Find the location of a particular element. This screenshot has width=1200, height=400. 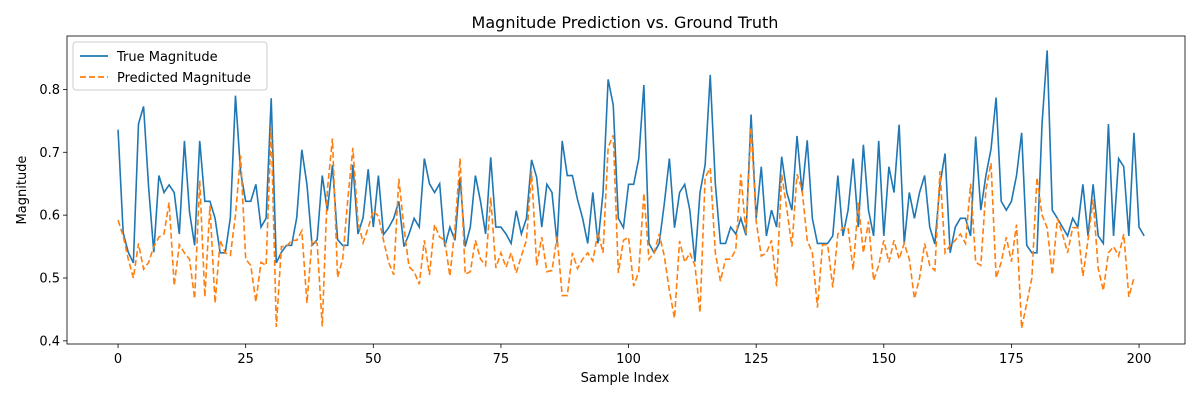

y-tick-label: 0.8 is located at coordinates (49, 90).